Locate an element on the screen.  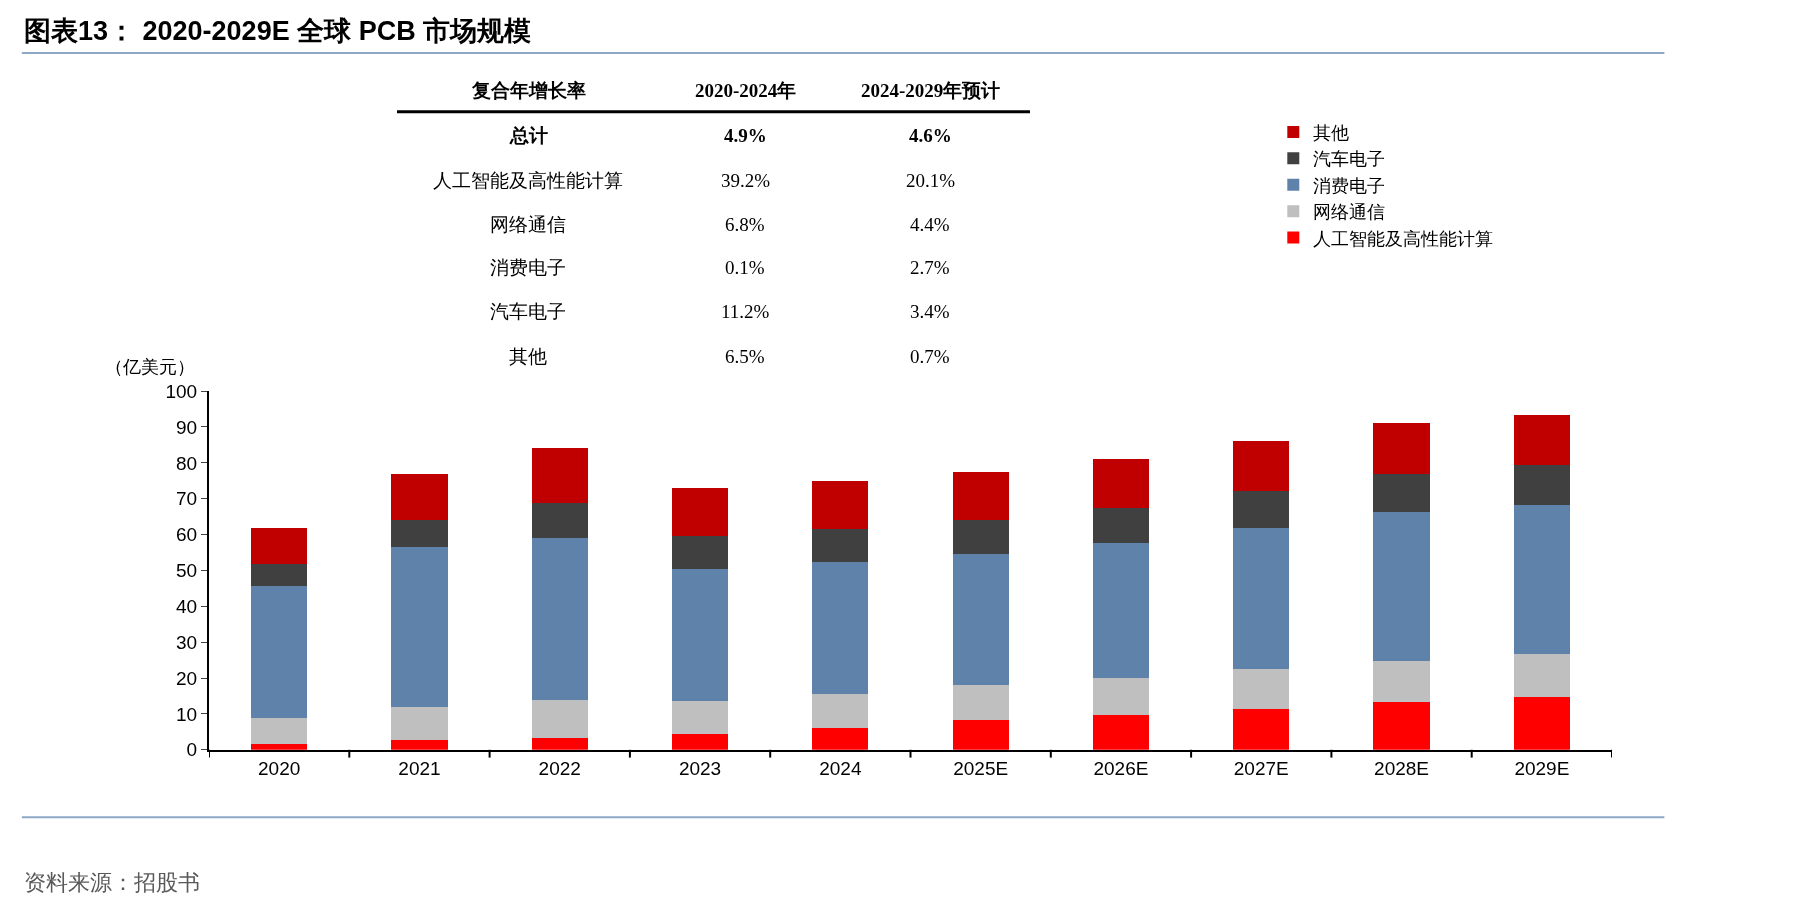
x-tick-label: 2020 is located at coordinates (279, 768).